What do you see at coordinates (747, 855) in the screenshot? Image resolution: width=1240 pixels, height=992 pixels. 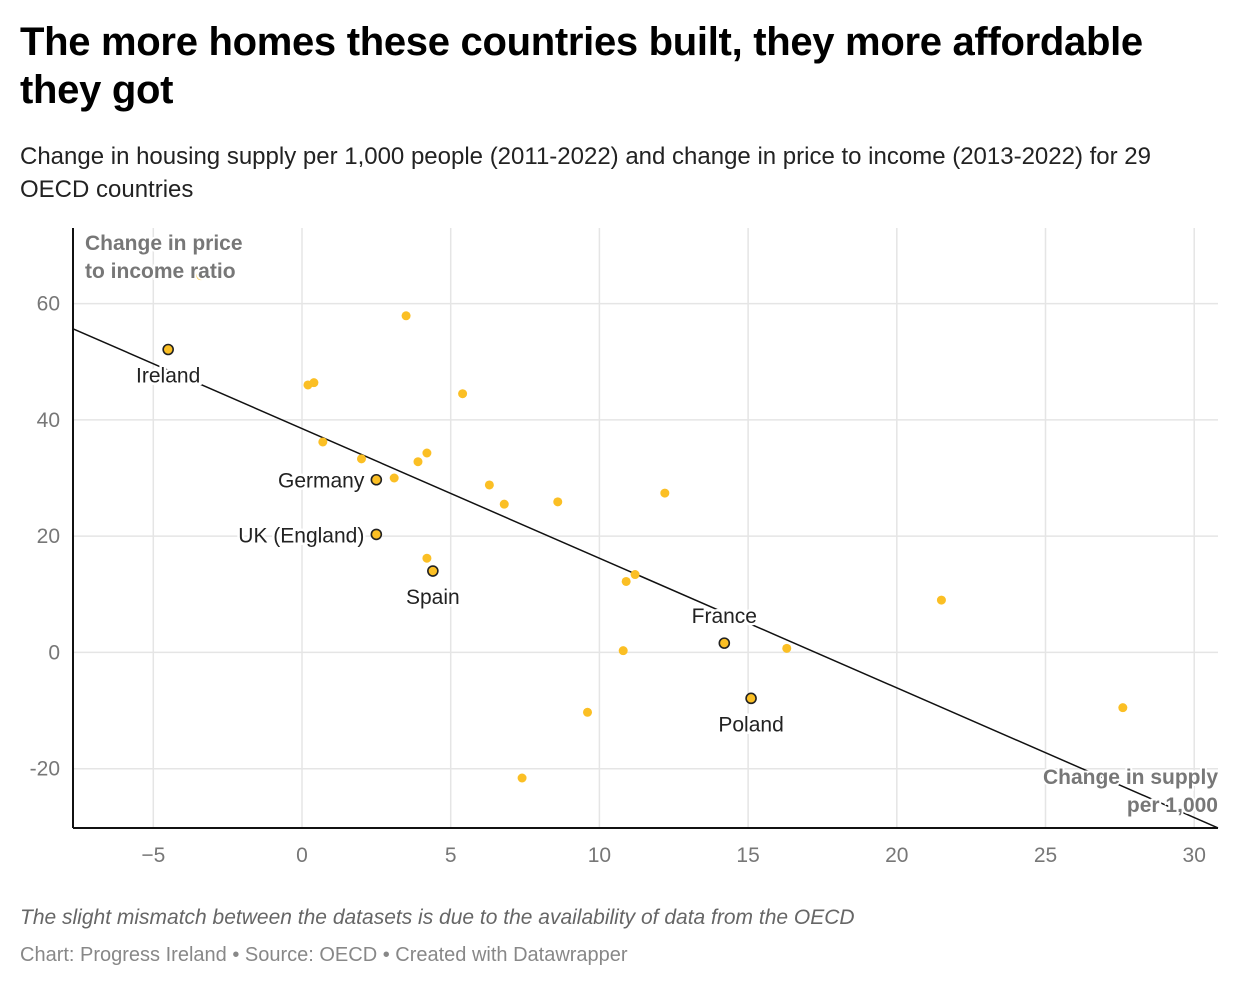 I see `x-tick-label: 15` at bounding box center [747, 855].